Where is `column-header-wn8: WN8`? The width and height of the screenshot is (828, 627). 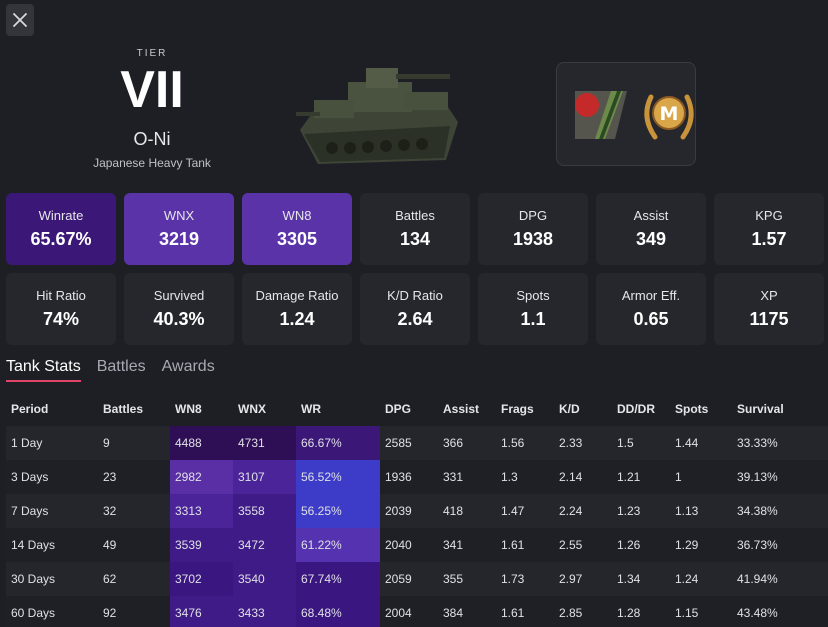
column-header-wn8: WN8 is located at coordinates (201, 409).